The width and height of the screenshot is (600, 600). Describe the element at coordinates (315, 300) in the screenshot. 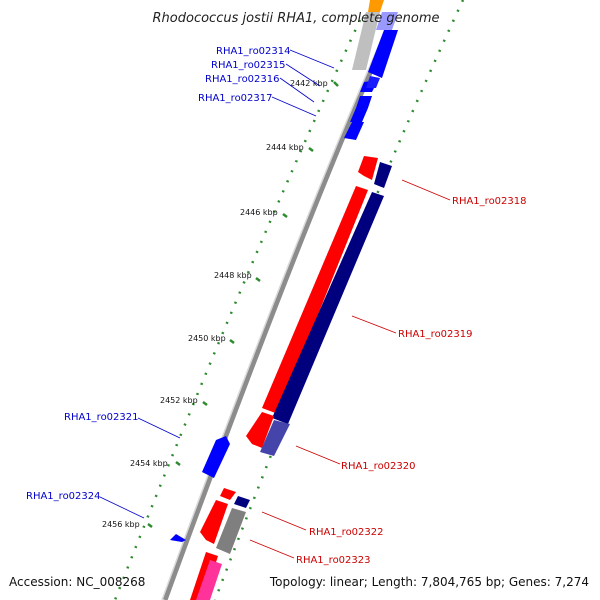

I see `reverse-gene-ro02319` at that location.